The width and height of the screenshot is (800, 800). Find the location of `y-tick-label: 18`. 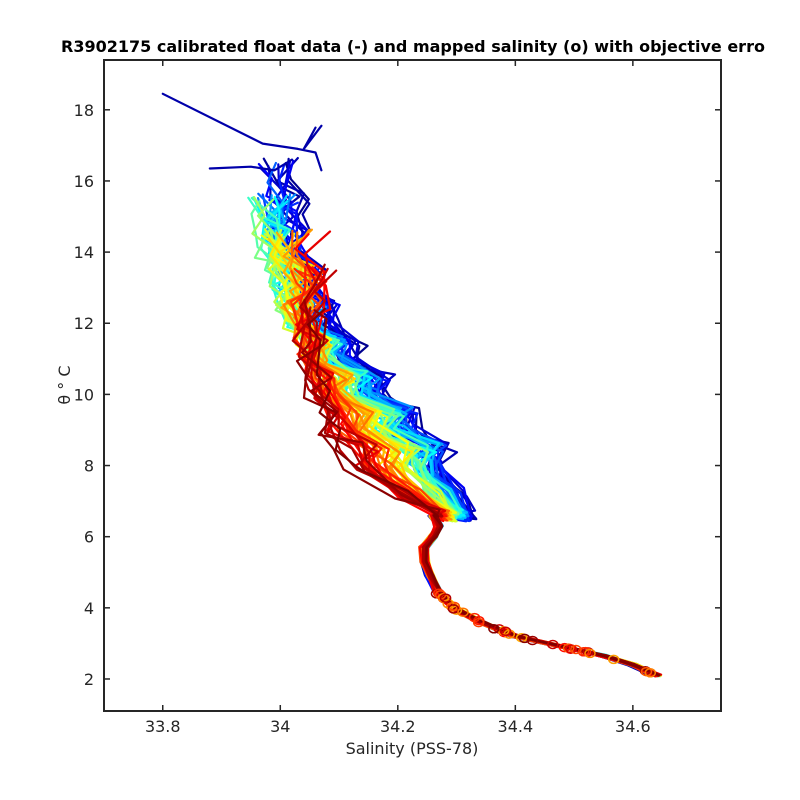

y-tick-label: 18 is located at coordinates (84, 110).